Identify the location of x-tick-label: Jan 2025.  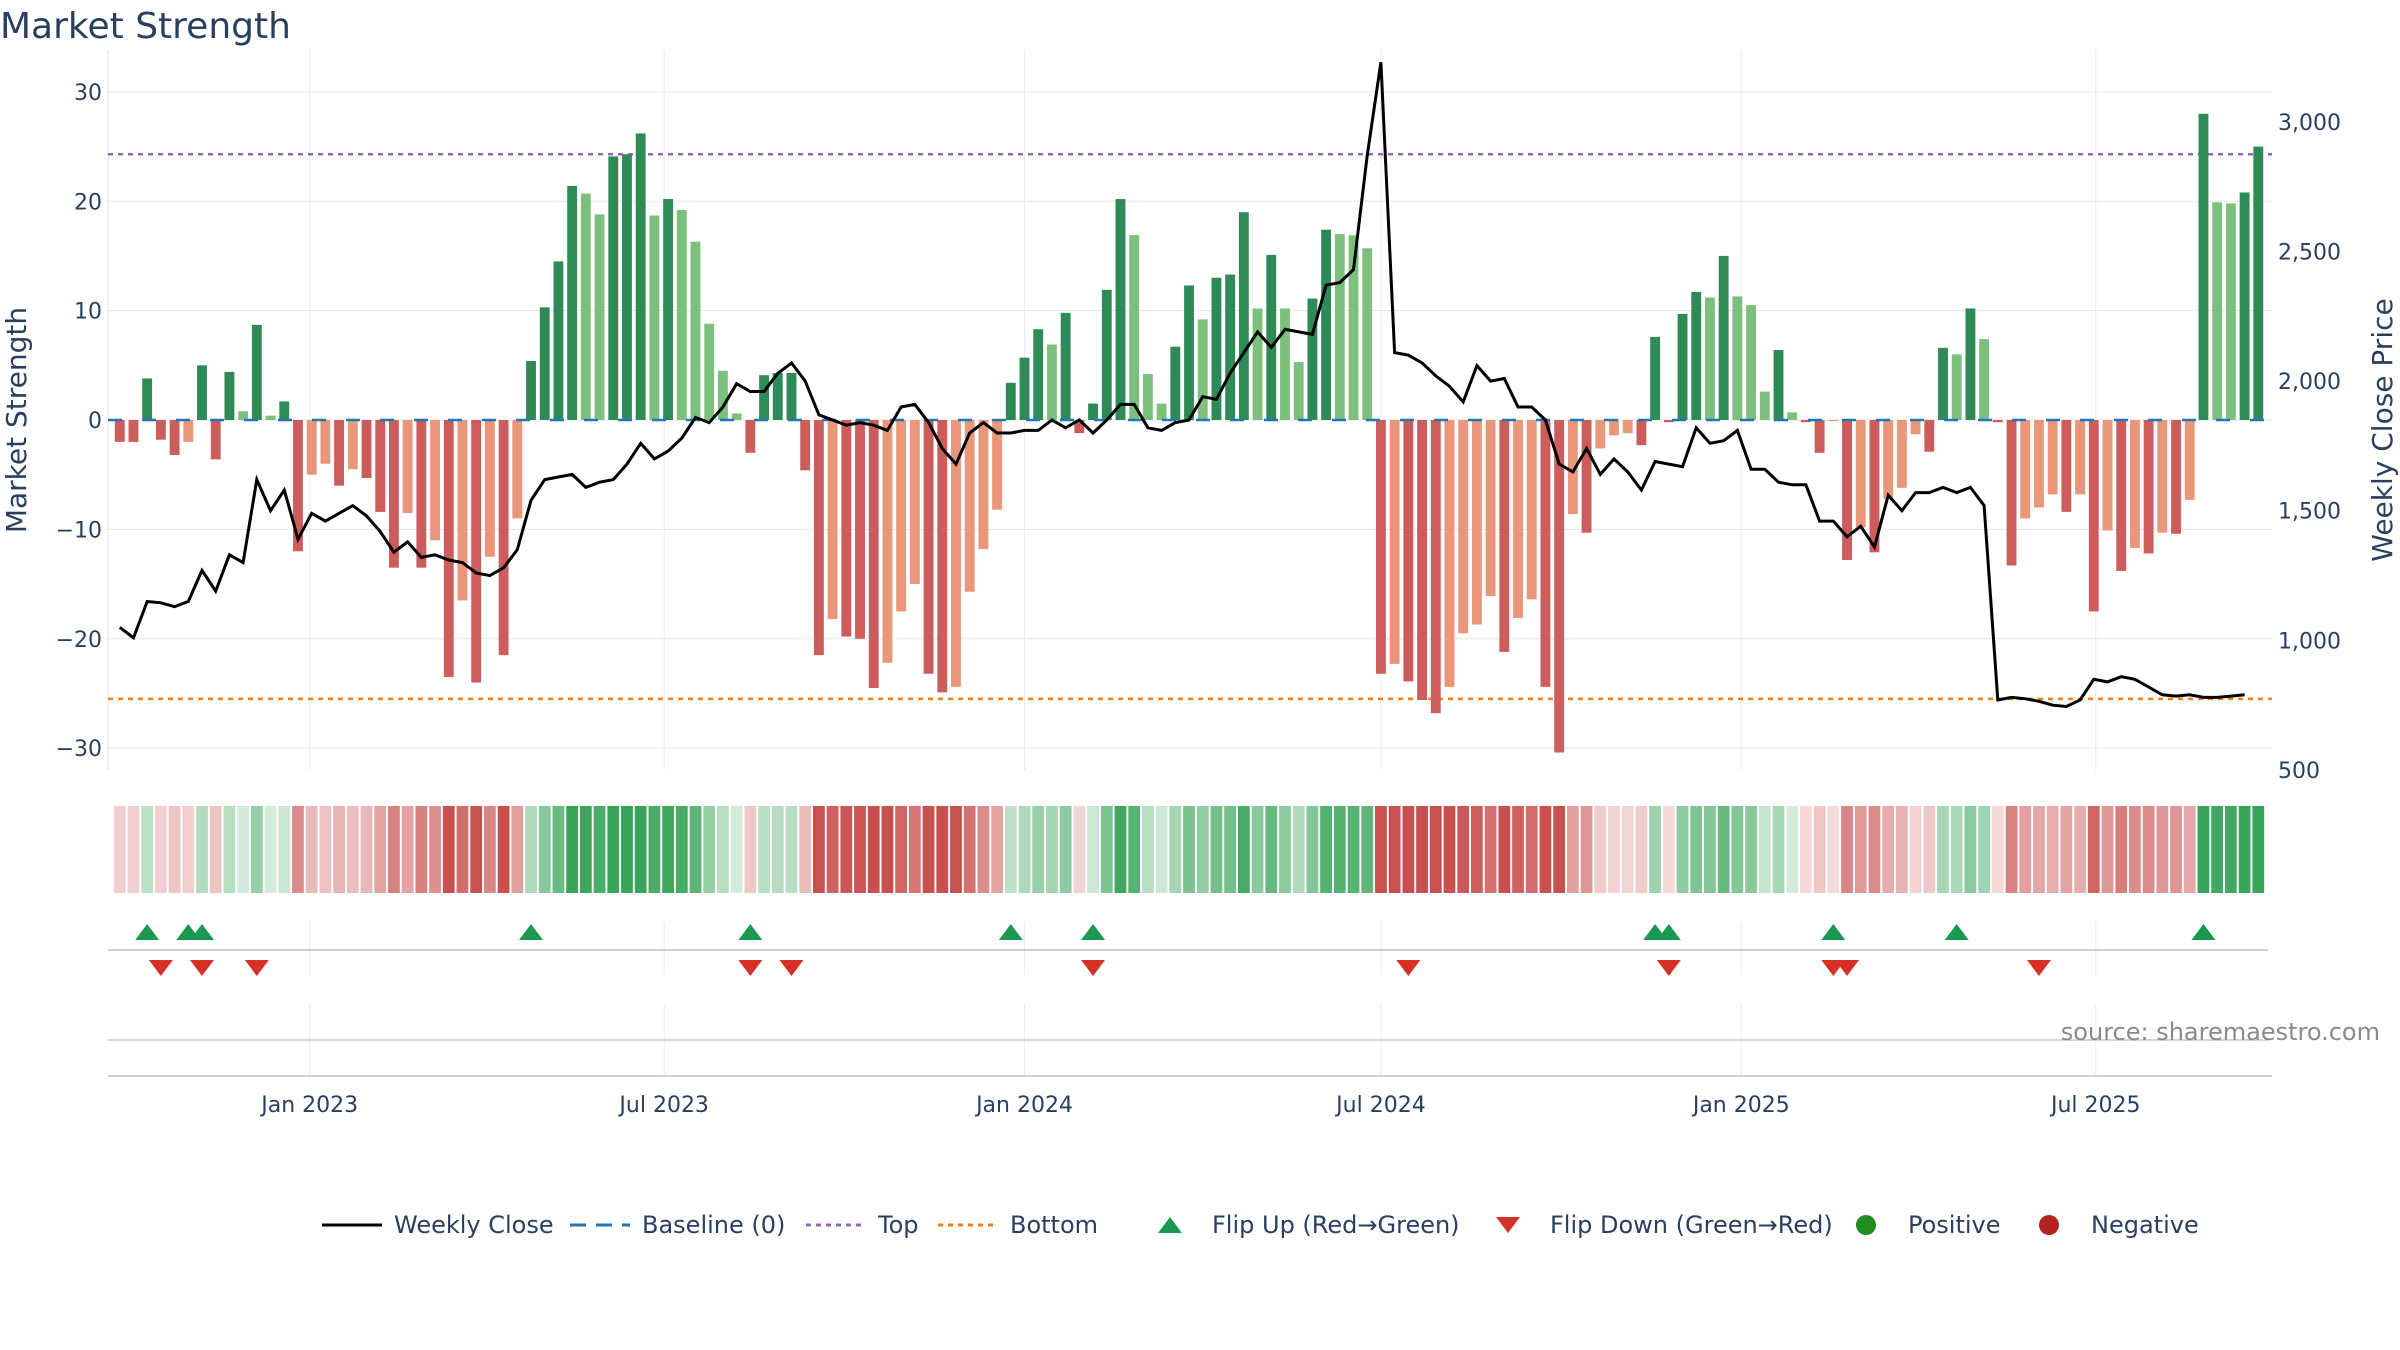
(1740, 1105).